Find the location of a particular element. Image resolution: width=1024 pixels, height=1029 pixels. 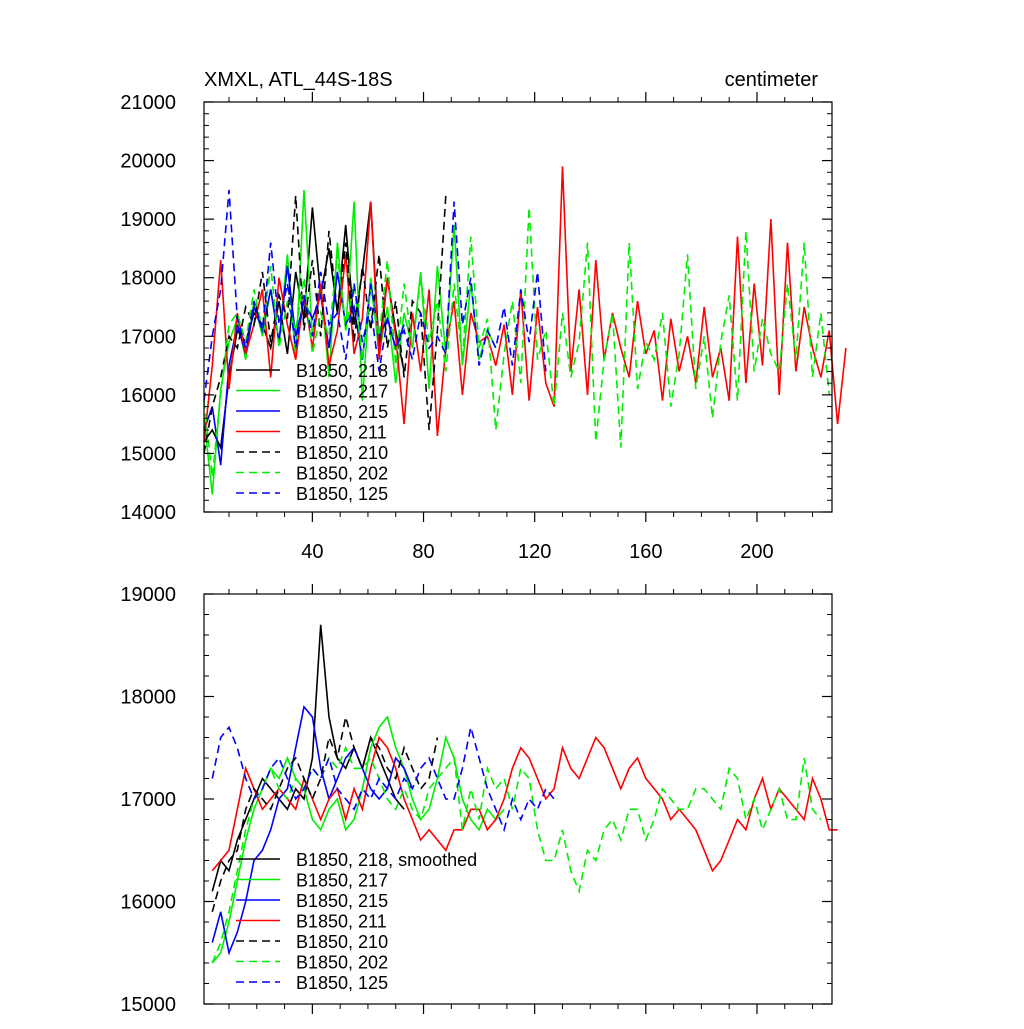

legend-label-0-1: B1850, 217 is located at coordinates (342, 392).